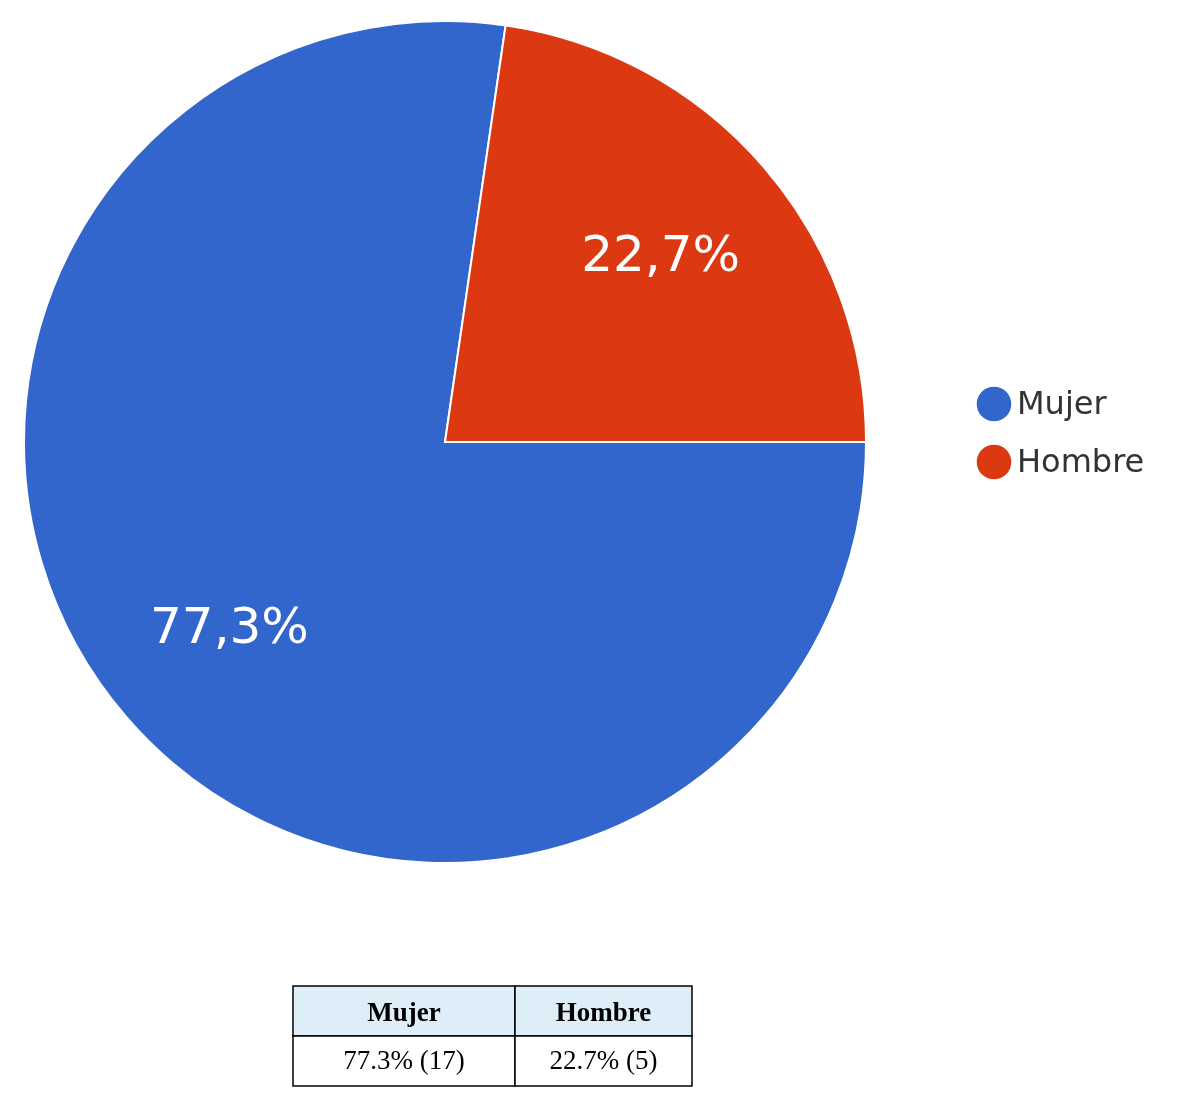  What do you see at coordinates (404, 1060) in the screenshot?
I see `text: 77.3% (17)` at bounding box center [404, 1060].